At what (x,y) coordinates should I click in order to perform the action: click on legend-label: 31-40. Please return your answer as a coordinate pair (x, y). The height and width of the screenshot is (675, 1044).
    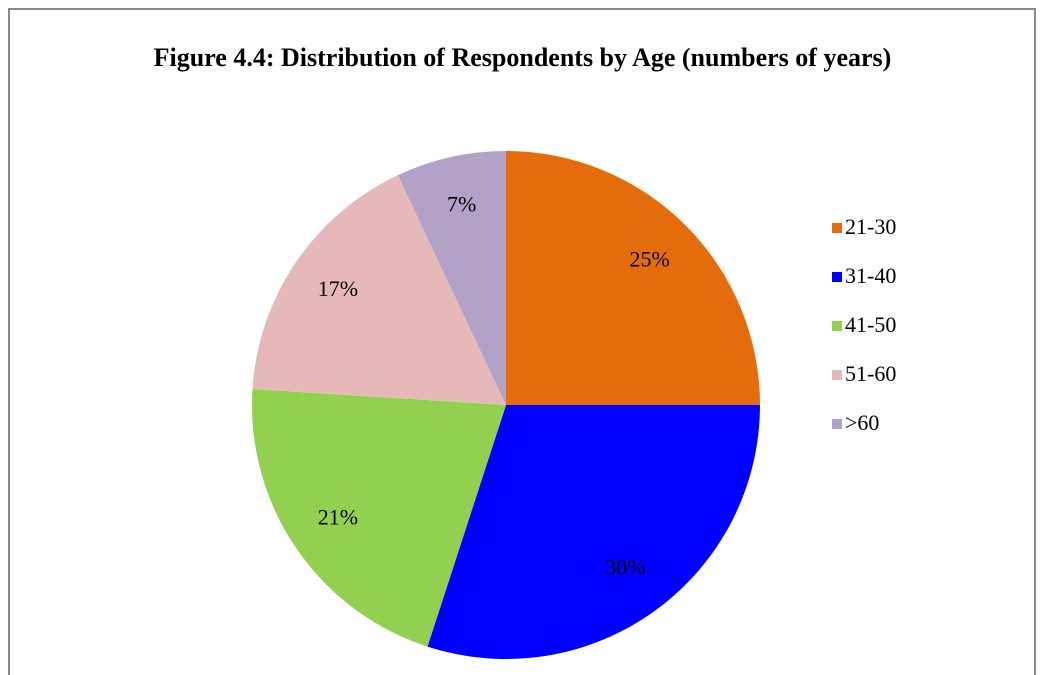
    Looking at the image, I should click on (870, 275).